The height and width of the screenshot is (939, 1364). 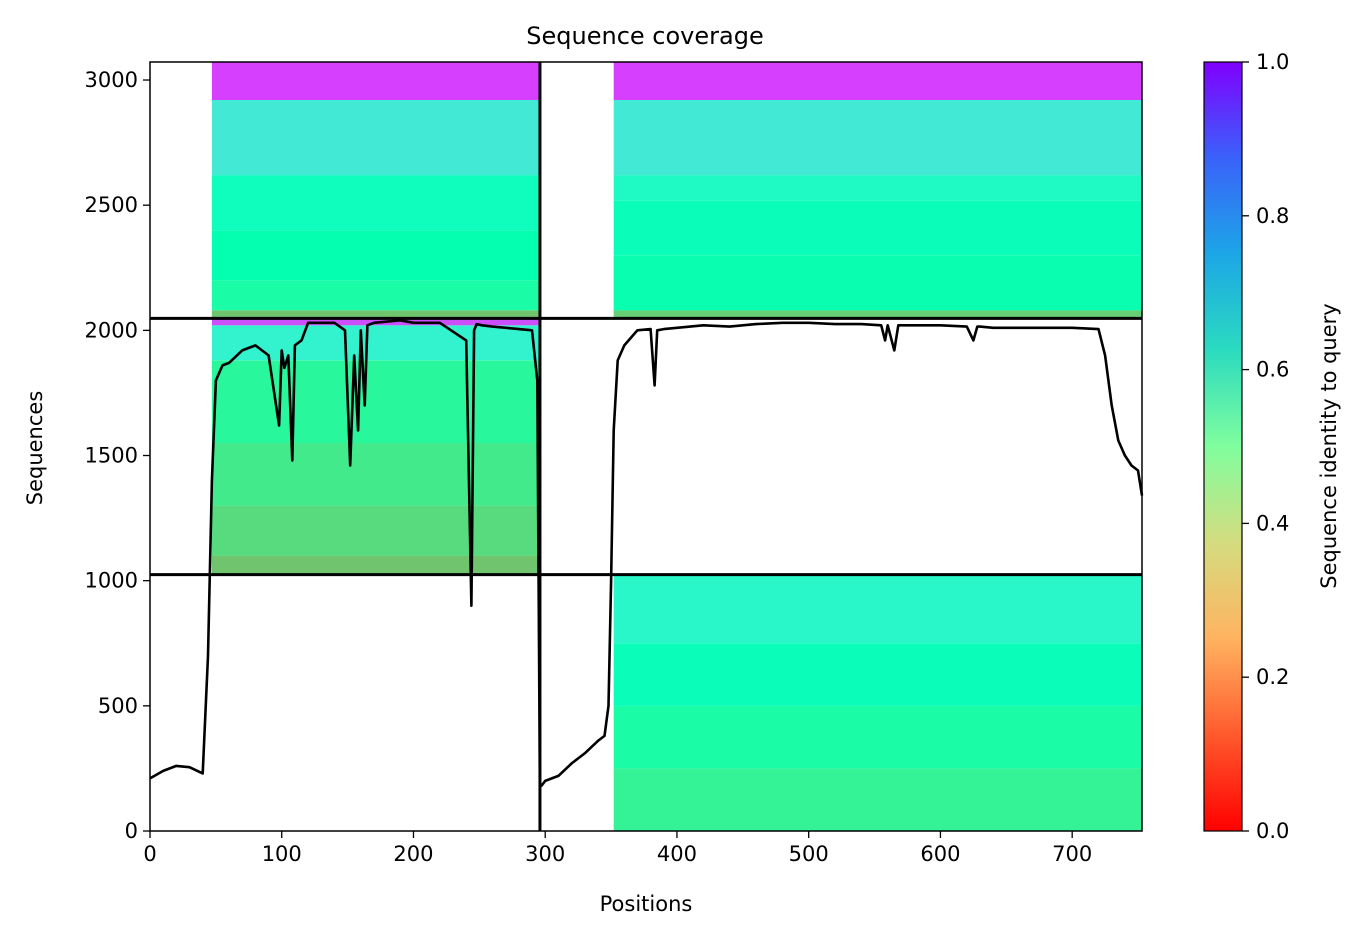 What do you see at coordinates (1272, 677) in the screenshot?
I see `colorbar-tick-label: 0.2` at bounding box center [1272, 677].